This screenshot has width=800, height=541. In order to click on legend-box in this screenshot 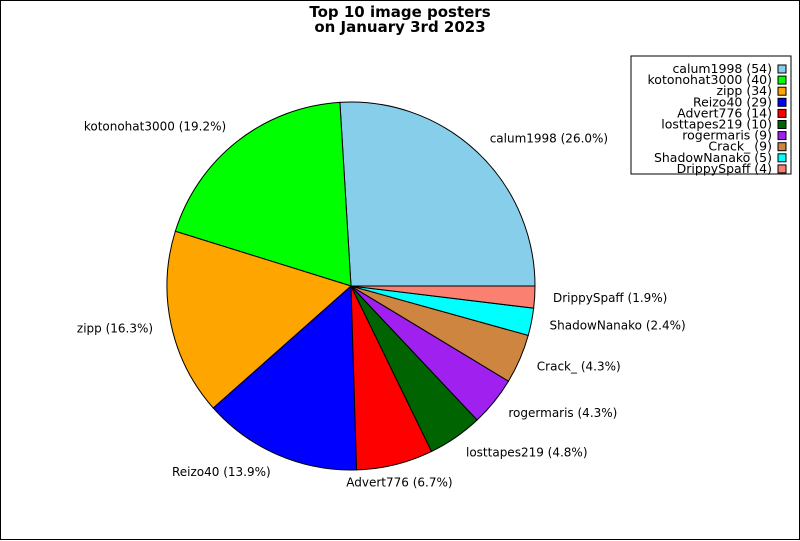, I will do `click(711, 115)`.